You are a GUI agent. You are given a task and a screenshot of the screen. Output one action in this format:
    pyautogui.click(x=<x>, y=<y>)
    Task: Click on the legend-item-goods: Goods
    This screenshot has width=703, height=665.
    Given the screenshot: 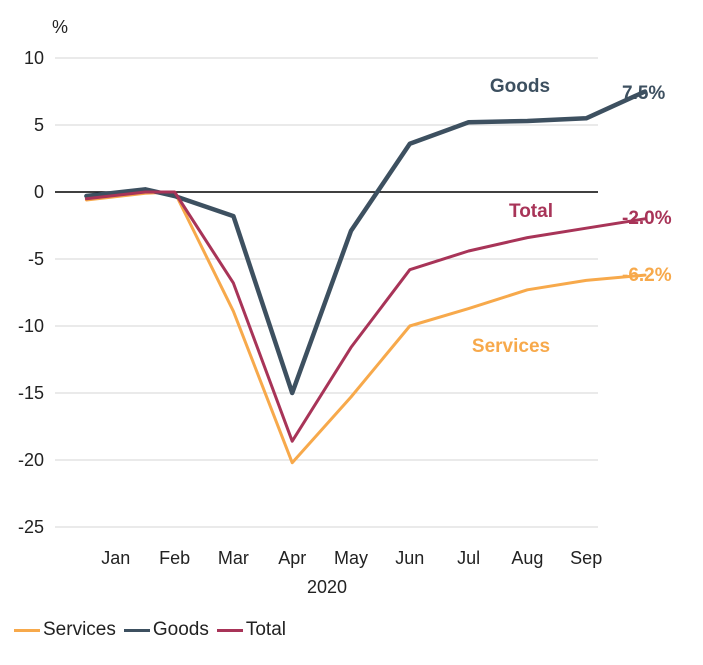 What is the action you would take?
    pyautogui.click(x=166, y=630)
    